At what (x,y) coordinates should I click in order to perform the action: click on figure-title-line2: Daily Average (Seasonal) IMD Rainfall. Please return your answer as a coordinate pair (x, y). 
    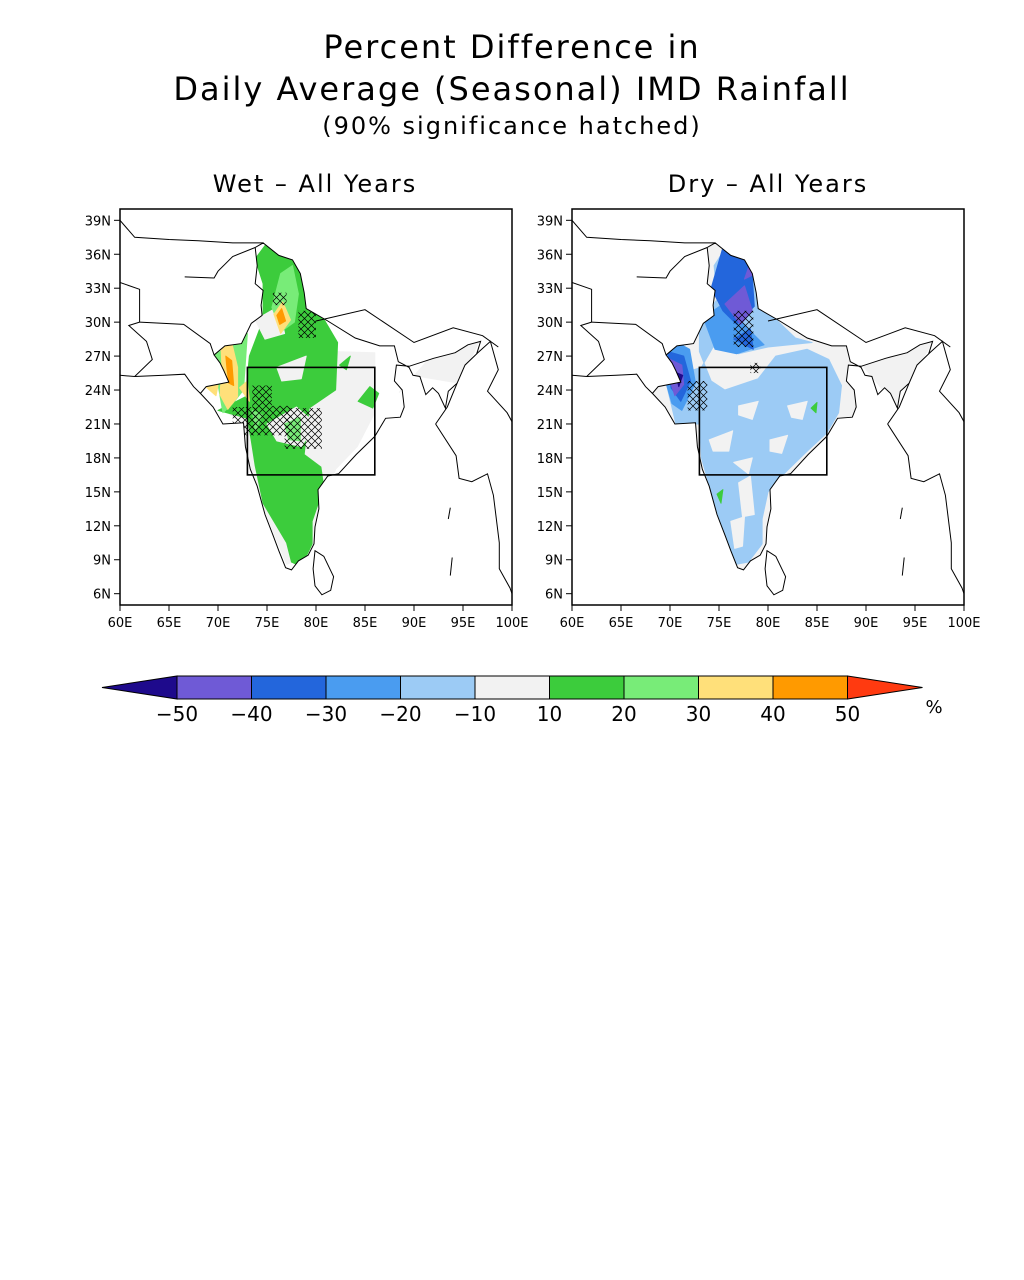
    Looking at the image, I should click on (512, 89).